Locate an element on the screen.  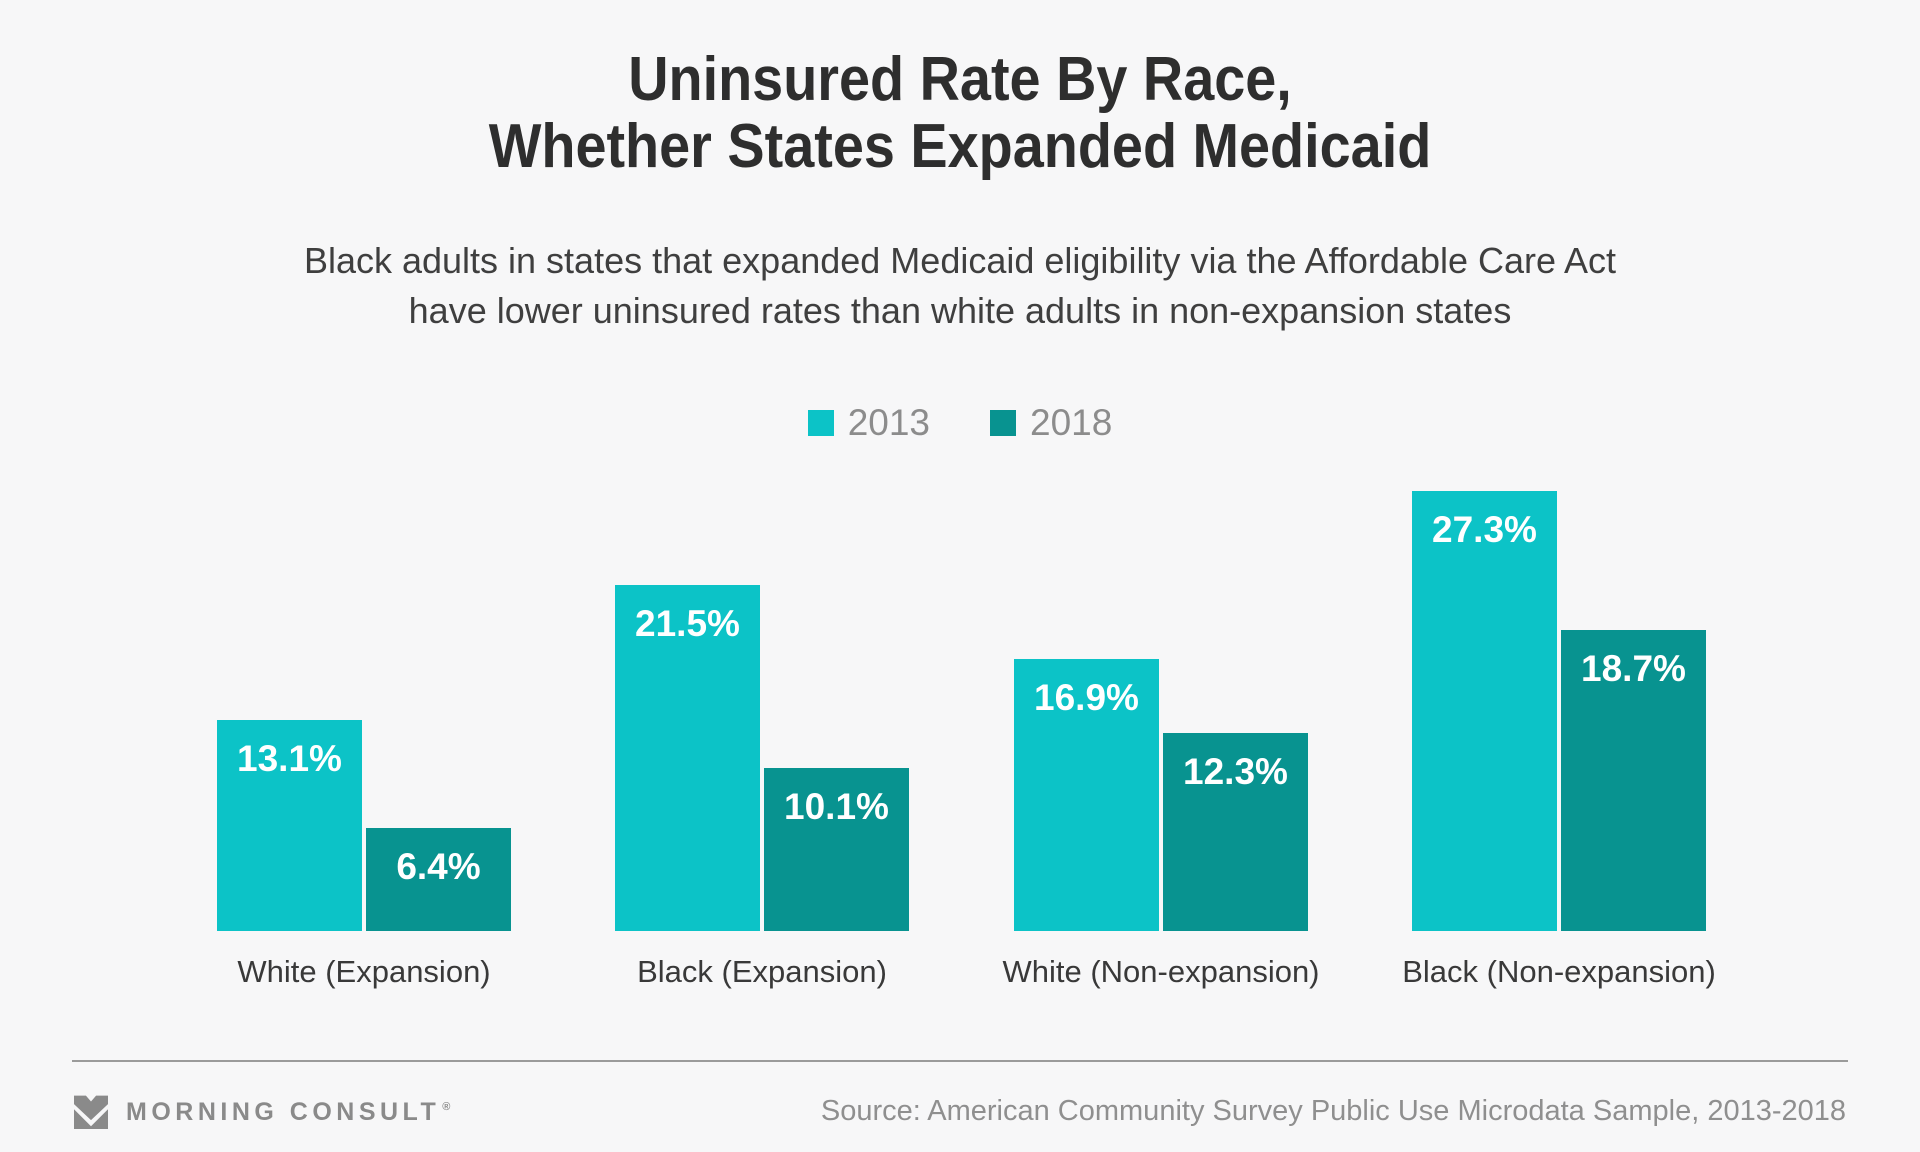
bar-value-label: 13.1% is located at coordinates (289, 758).